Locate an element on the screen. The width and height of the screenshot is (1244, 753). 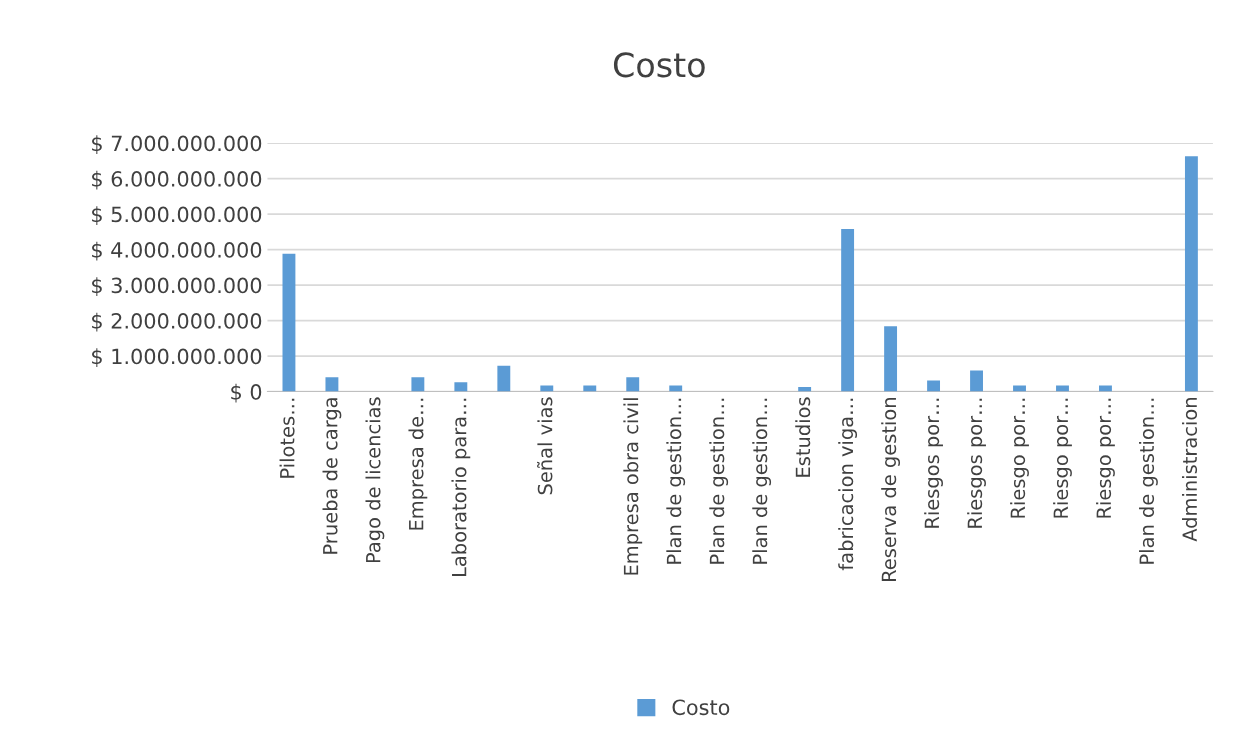
x-tick-label: Prueba de carga is located at coordinates (332, 476).